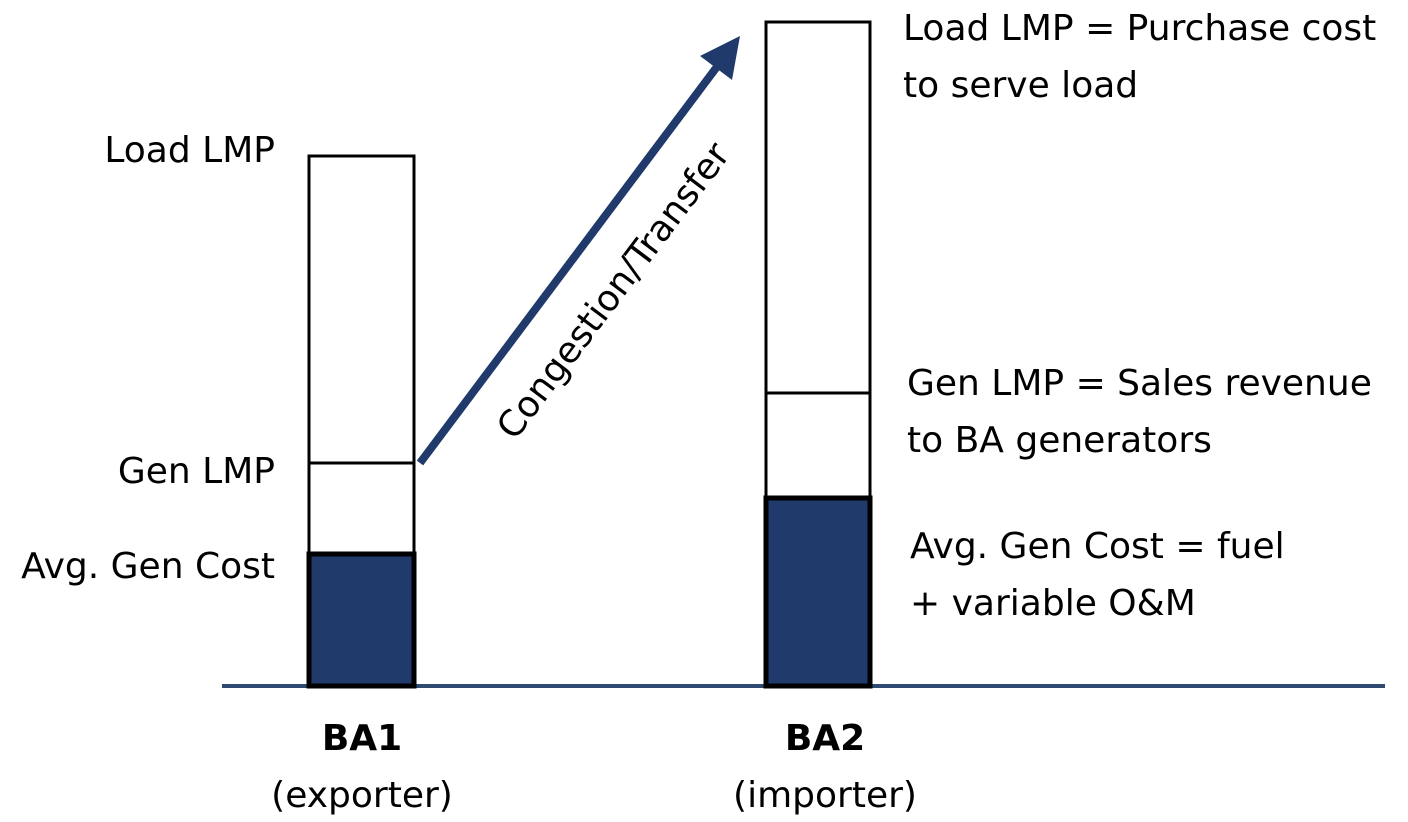 Image resolution: width=1408 pixels, height=822 pixels. I want to click on ba2-bar, so click(818, 354).